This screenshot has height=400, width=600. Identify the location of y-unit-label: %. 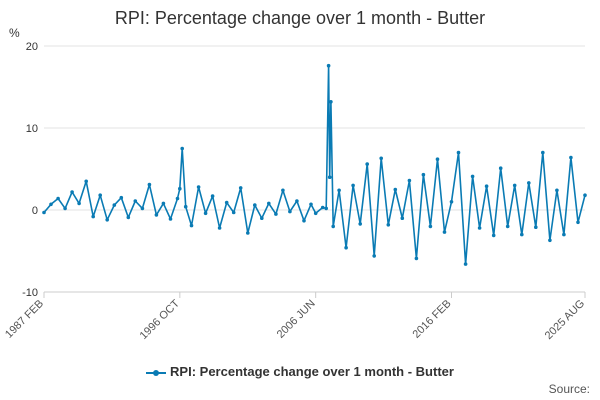
(14, 33).